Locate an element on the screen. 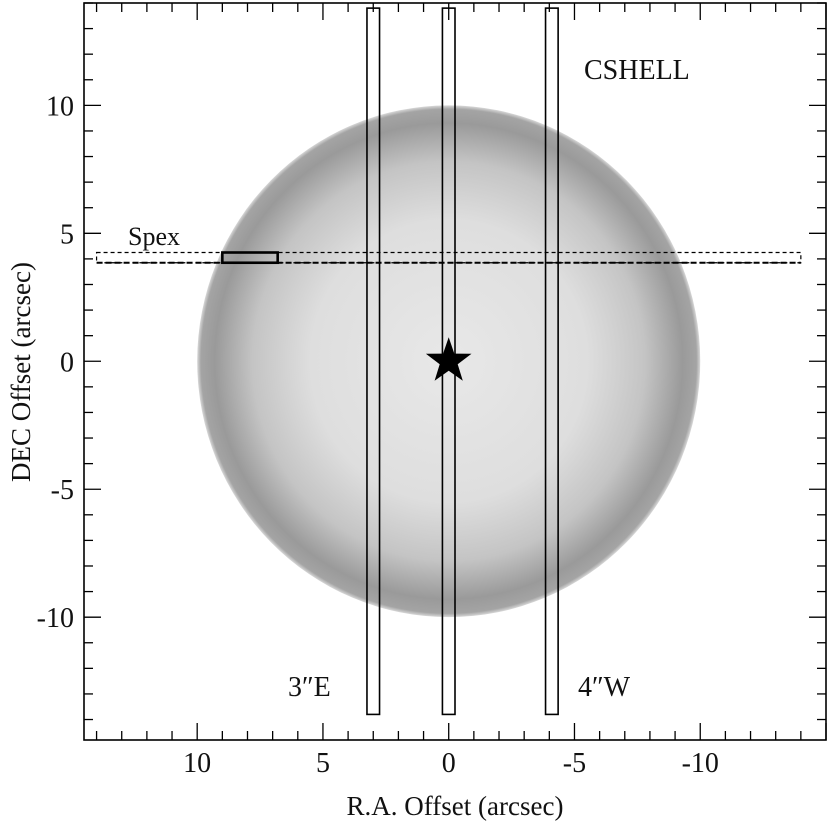 This screenshot has height=826, width=830. annotation-spex: Spex is located at coordinates (154, 236).